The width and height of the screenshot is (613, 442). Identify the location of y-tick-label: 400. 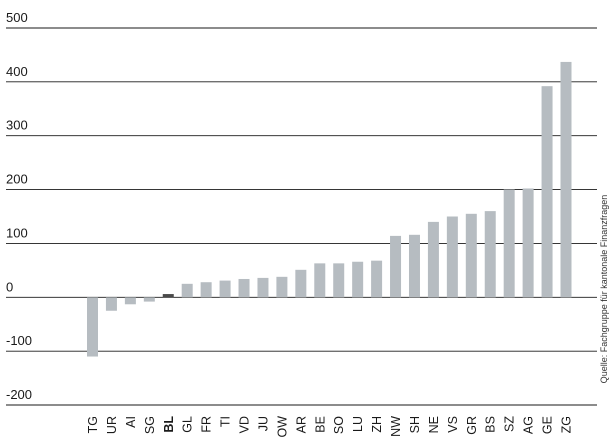
(17, 71).